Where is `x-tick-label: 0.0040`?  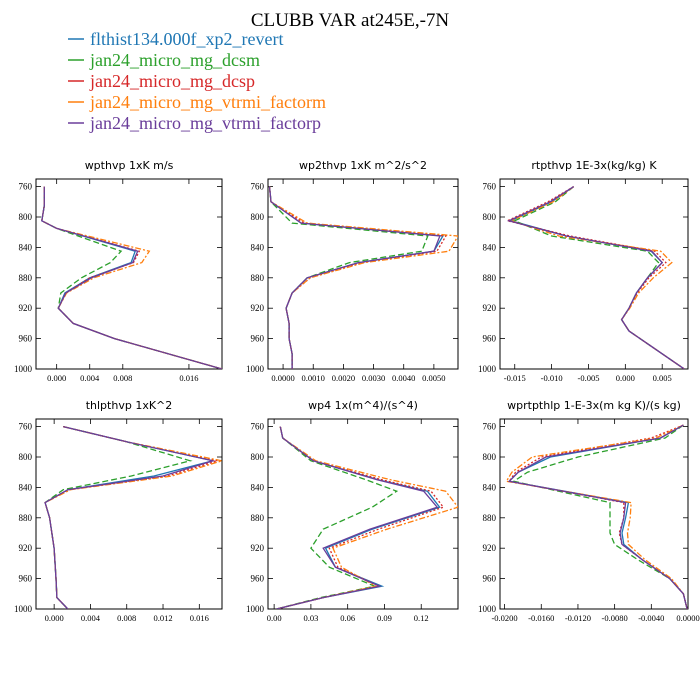
x-tick-label: 0.0040 is located at coordinates (403, 378).